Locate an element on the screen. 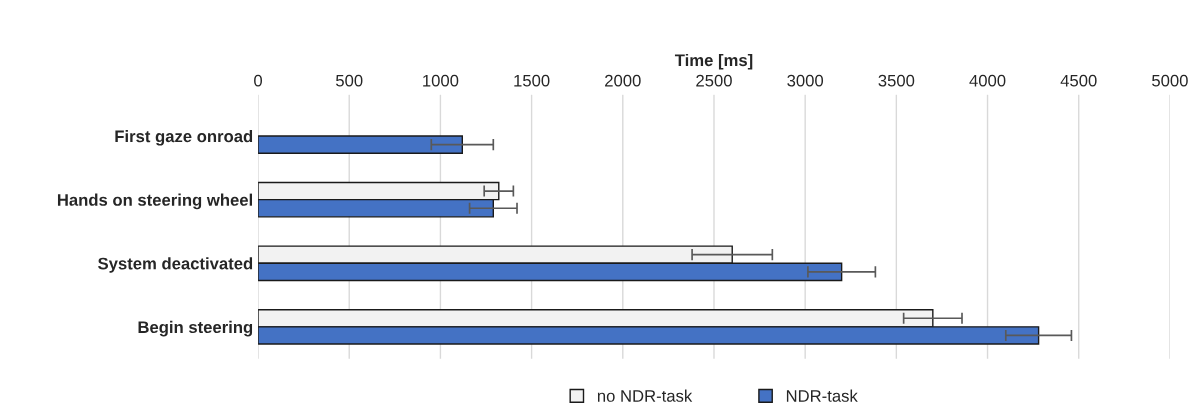 The image size is (1203, 403). x-tick-label: 2000 is located at coordinates (623, 80).